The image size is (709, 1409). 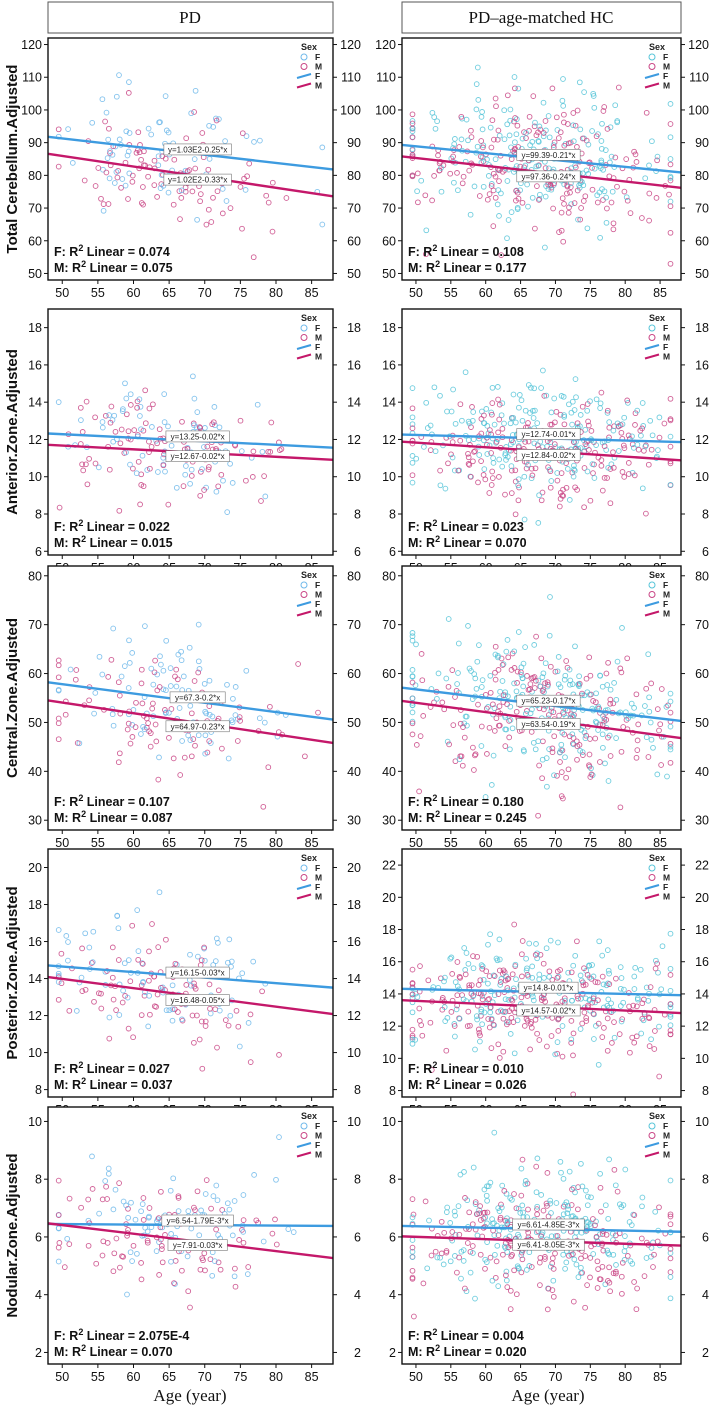 What do you see at coordinates (389, 962) in the screenshot?
I see `y-tick-label-left: 16` at bounding box center [389, 962].